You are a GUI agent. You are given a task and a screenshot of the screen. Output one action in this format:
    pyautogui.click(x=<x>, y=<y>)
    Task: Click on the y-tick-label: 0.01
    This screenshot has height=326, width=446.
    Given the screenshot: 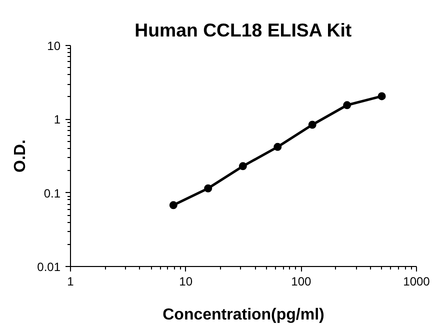 What is the action you would take?
    pyautogui.click(x=49, y=267)
    